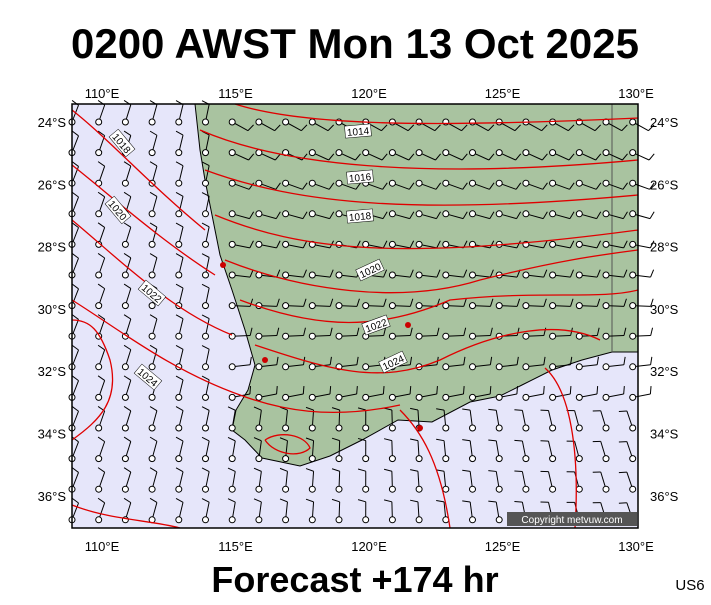  I want to click on lat-label-left: 24°S, so click(52, 122).